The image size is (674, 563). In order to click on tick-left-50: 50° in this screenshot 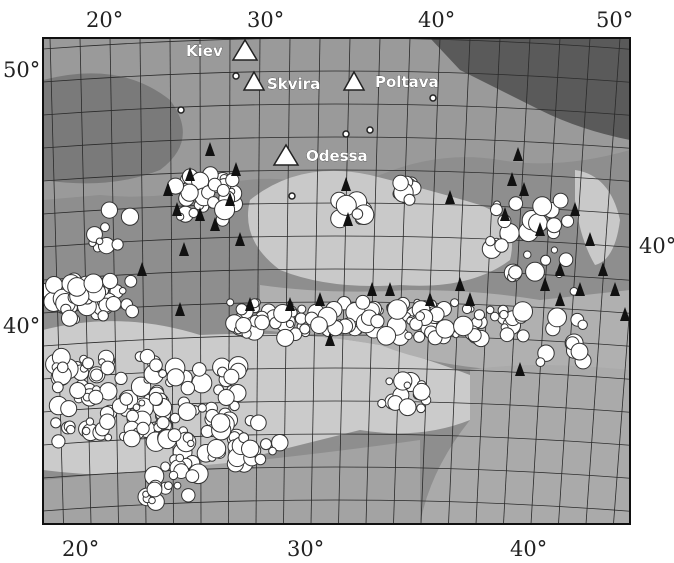, I will do `click(21, 70)`.